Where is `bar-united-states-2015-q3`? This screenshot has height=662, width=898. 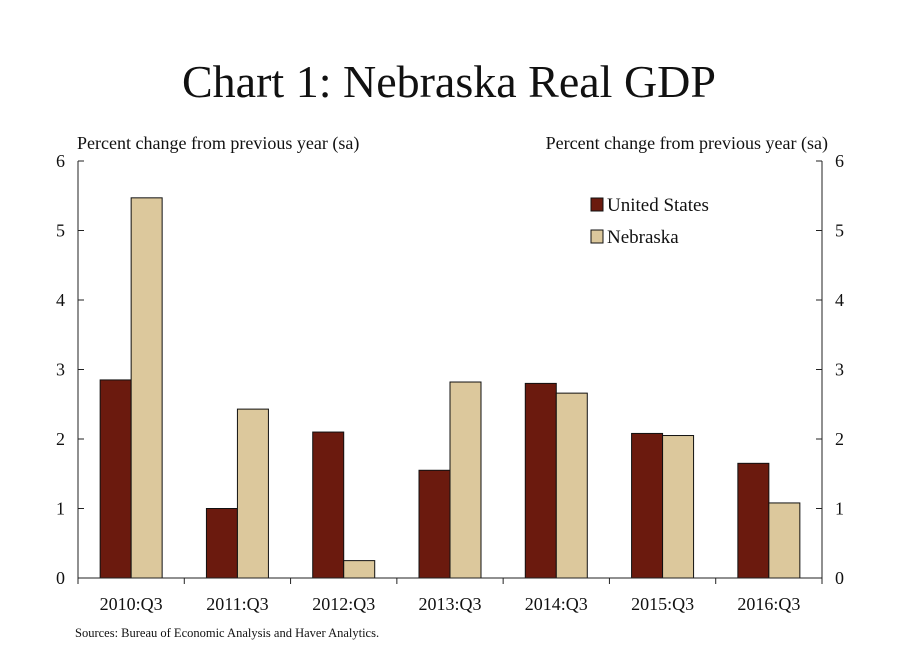 bar-united-states-2015-q3 is located at coordinates (647, 505).